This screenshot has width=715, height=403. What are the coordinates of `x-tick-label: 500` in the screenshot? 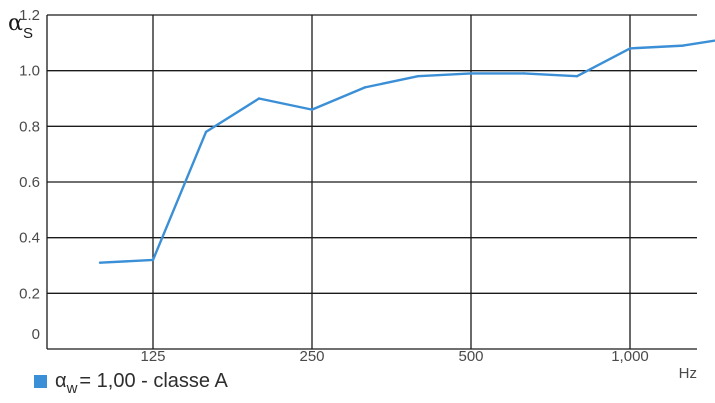 It's located at (470, 356).